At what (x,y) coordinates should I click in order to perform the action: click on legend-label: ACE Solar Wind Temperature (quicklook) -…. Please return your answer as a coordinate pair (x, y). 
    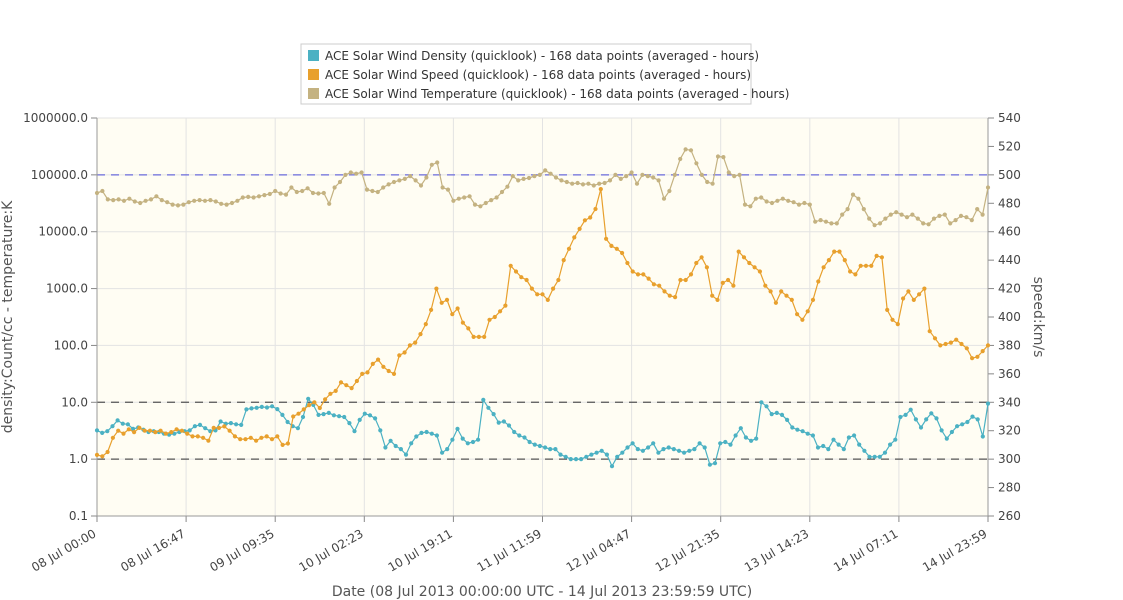
    Looking at the image, I should click on (557, 94).